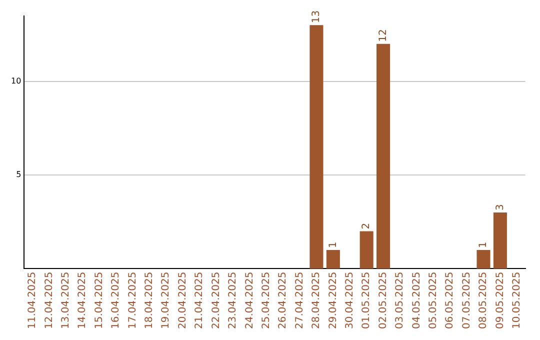 This screenshot has height=340, width=540. Describe the element at coordinates (166, 301) in the screenshot. I see `x-tick-label: 19.04.2025` at that location.